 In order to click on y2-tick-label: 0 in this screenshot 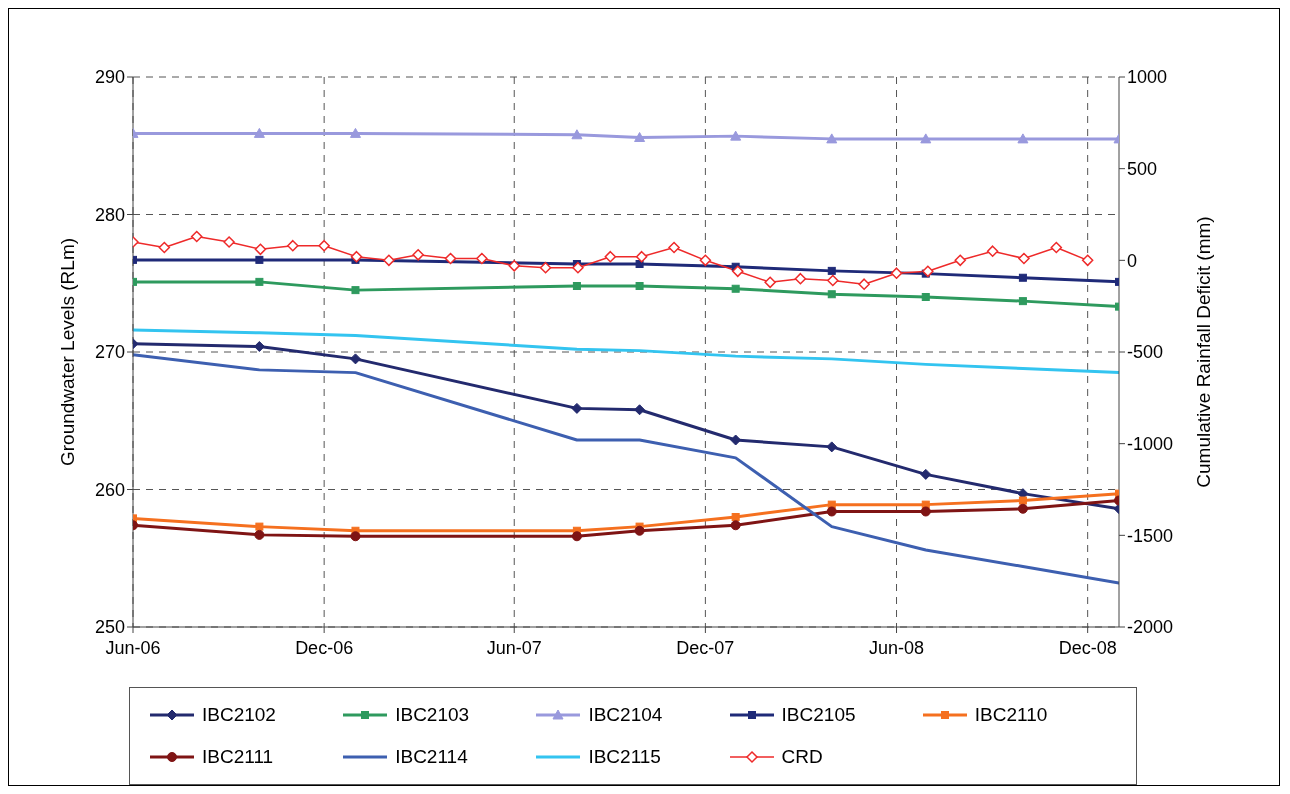, I will do `click(1132, 260)`.